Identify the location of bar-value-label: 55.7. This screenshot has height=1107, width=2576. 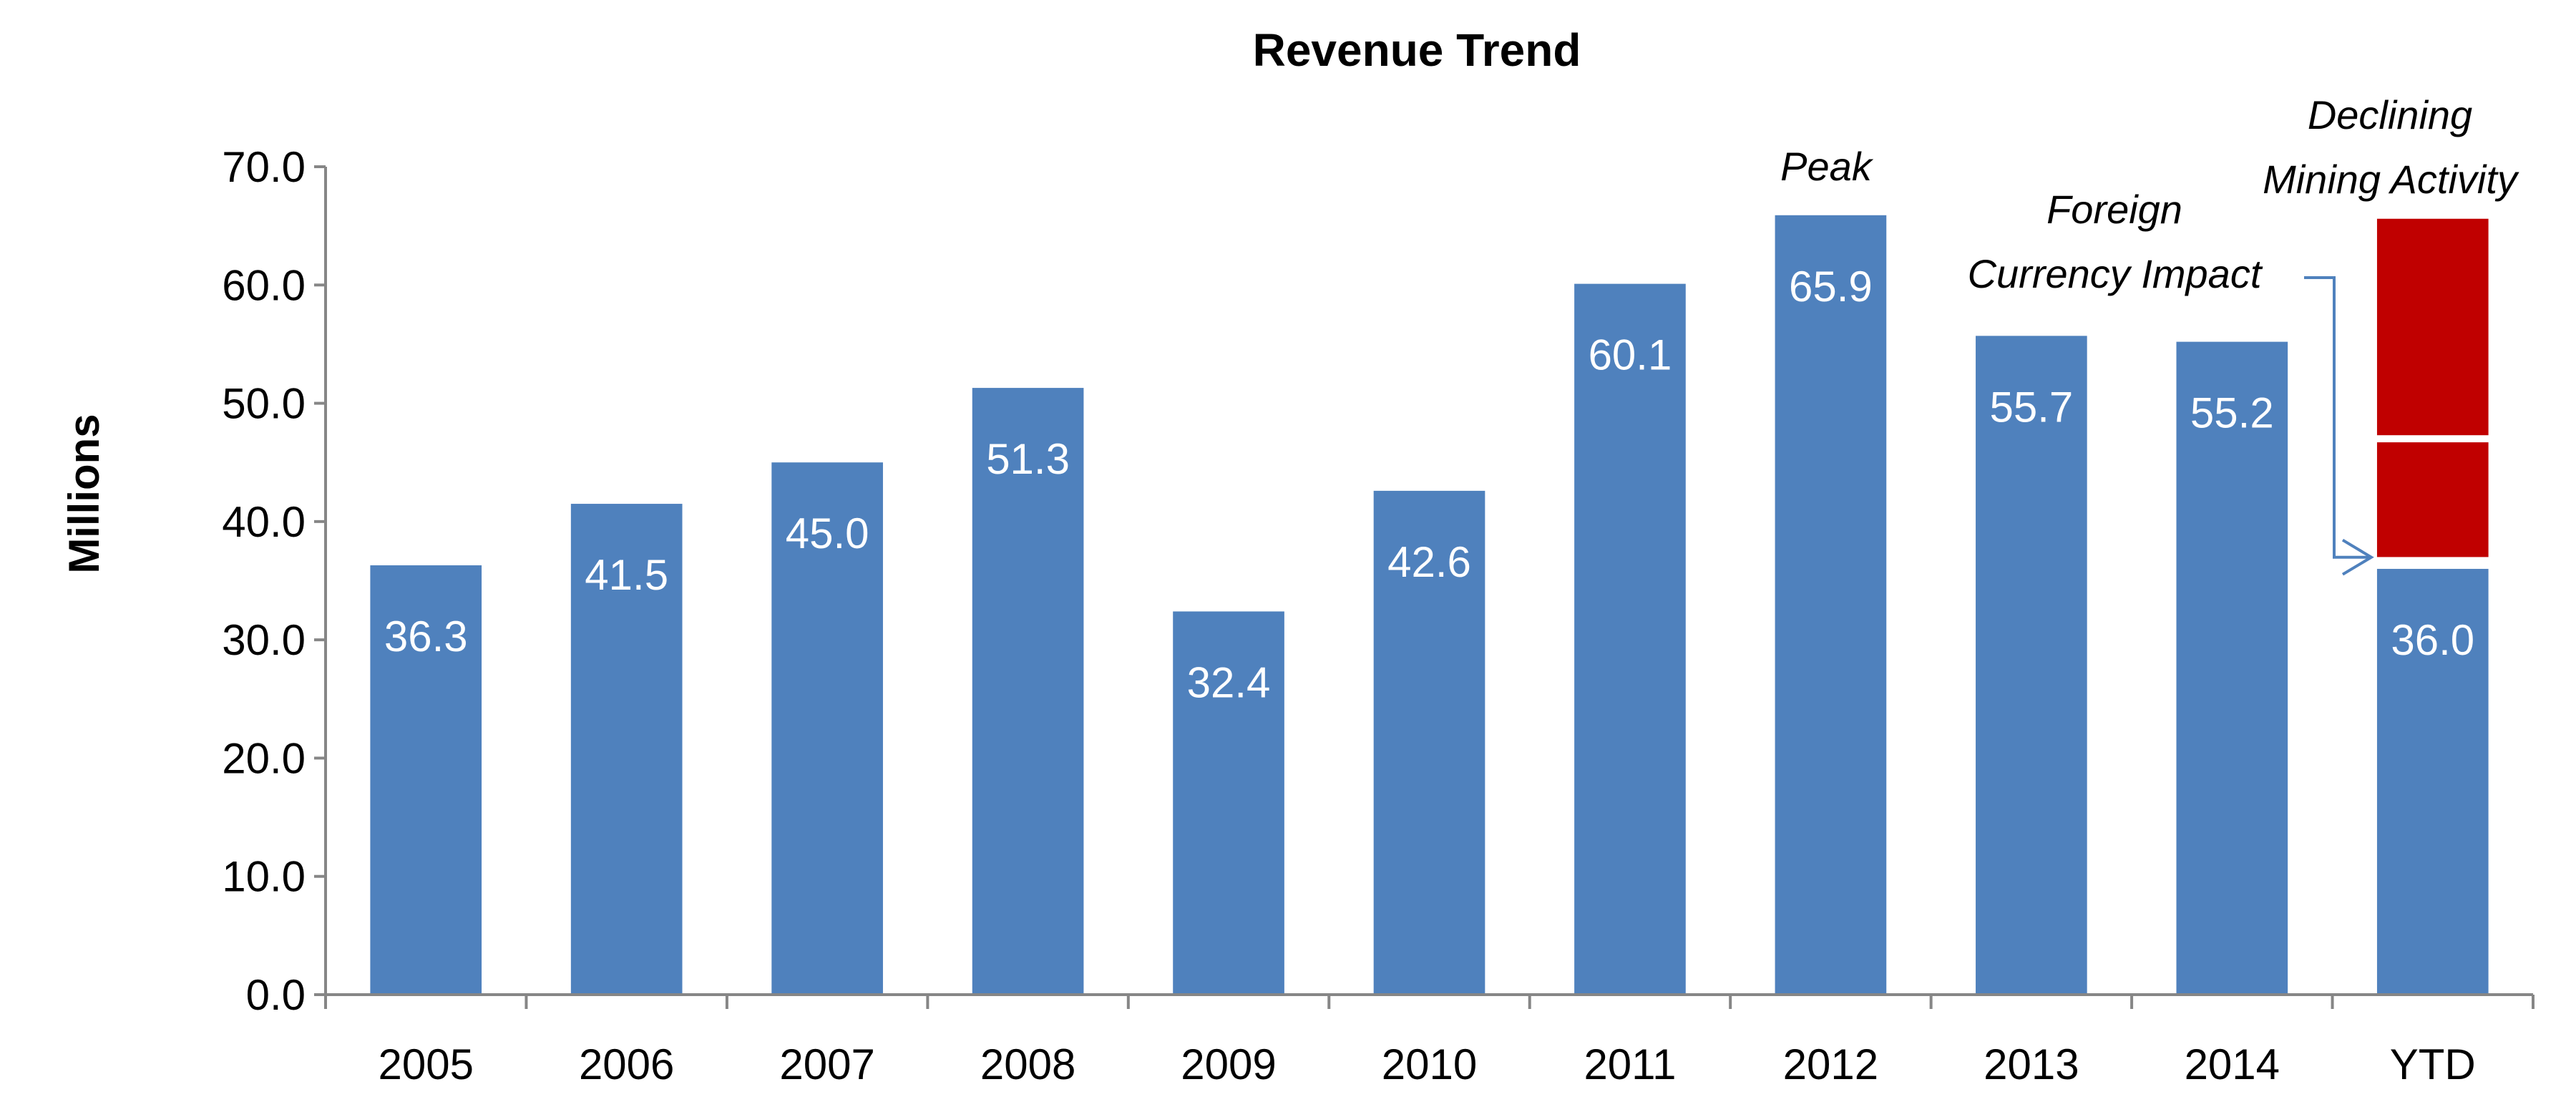
(2031, 407).